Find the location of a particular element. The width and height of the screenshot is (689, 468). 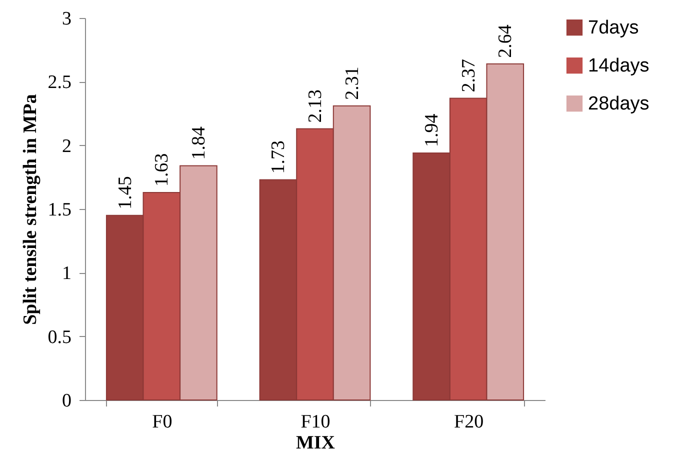

data-label: 1.45 is located at coordinates (125, 193).